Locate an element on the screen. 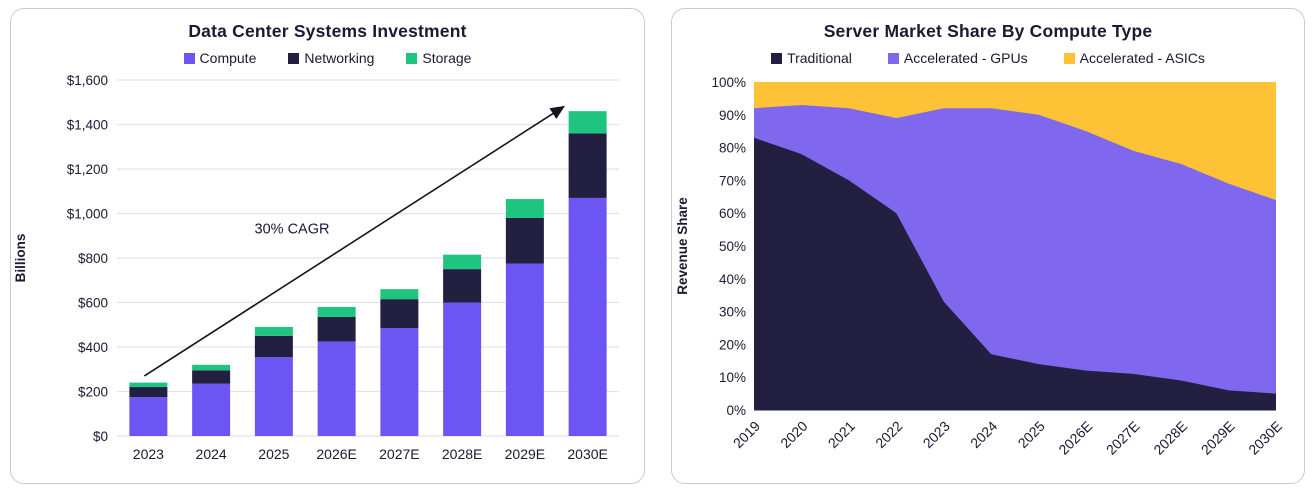 The image size is (1314, 492). bar-segment-networking-2026E is located at coordinates (336, 329).